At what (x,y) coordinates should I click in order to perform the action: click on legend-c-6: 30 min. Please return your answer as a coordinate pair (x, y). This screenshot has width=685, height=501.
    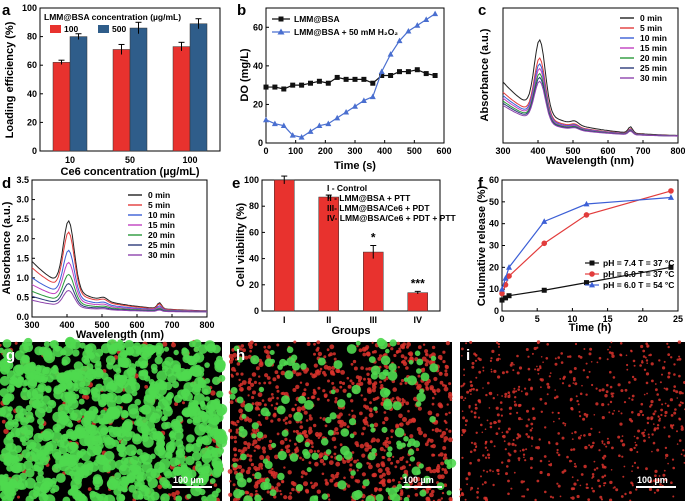
    Looking at the image, I should click on (653, 78).